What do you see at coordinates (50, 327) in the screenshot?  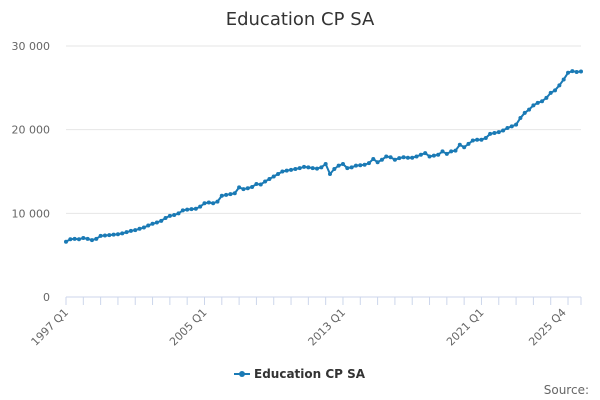 I see `x-tick-label: 1997 Q1` at bounding box center [50, 327].